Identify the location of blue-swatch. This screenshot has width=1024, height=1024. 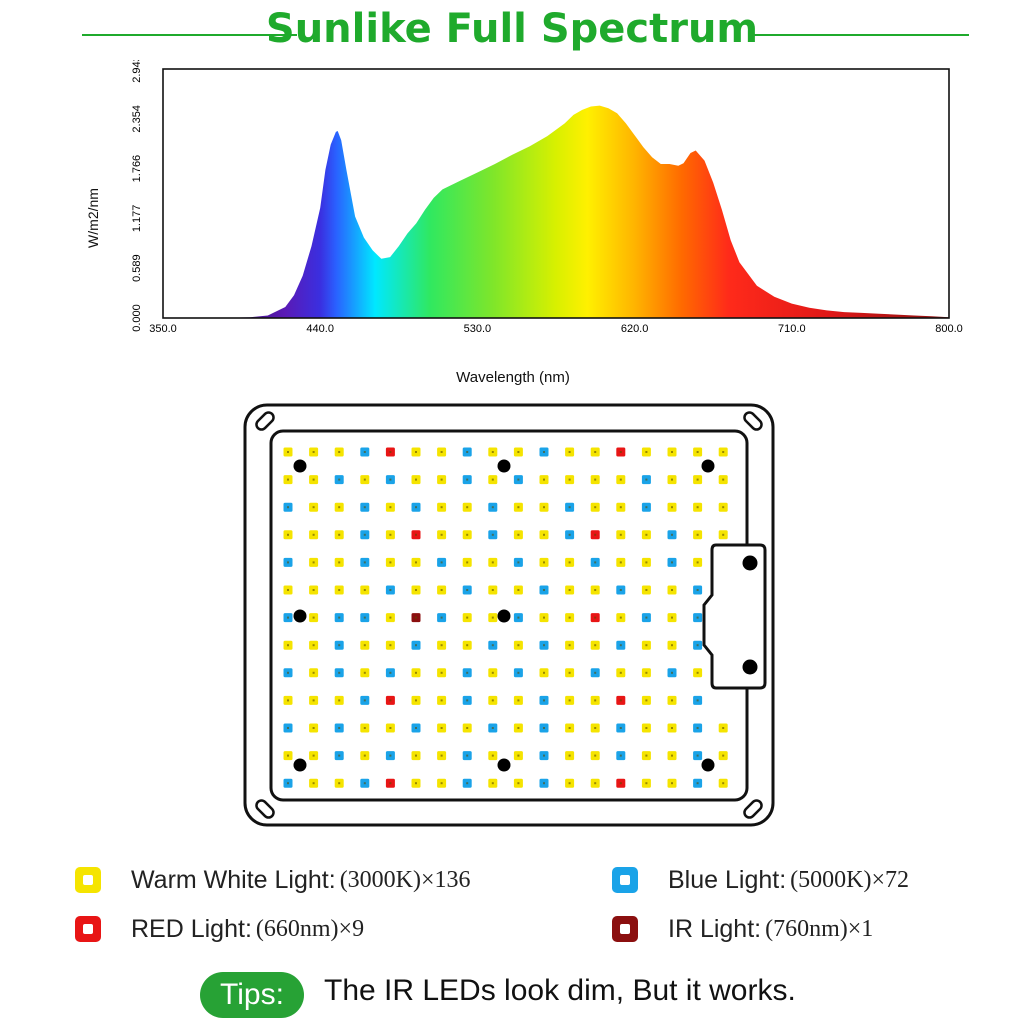
(625, 880).